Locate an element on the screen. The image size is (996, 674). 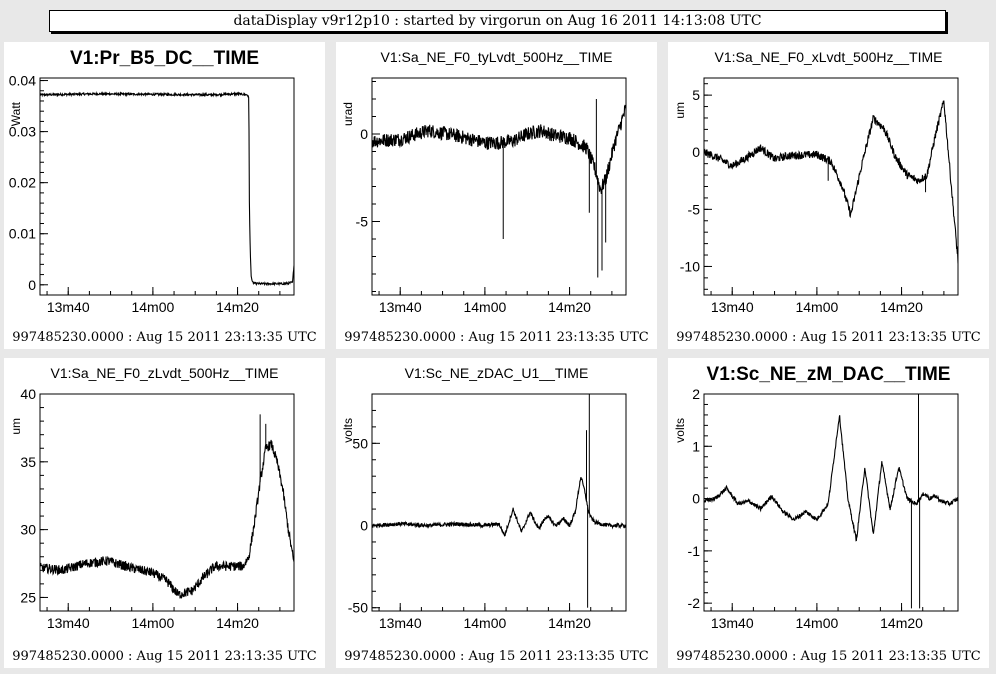
chart-title: V1:Pr_B5_DC__TIME is located at coordinates (164, 58).